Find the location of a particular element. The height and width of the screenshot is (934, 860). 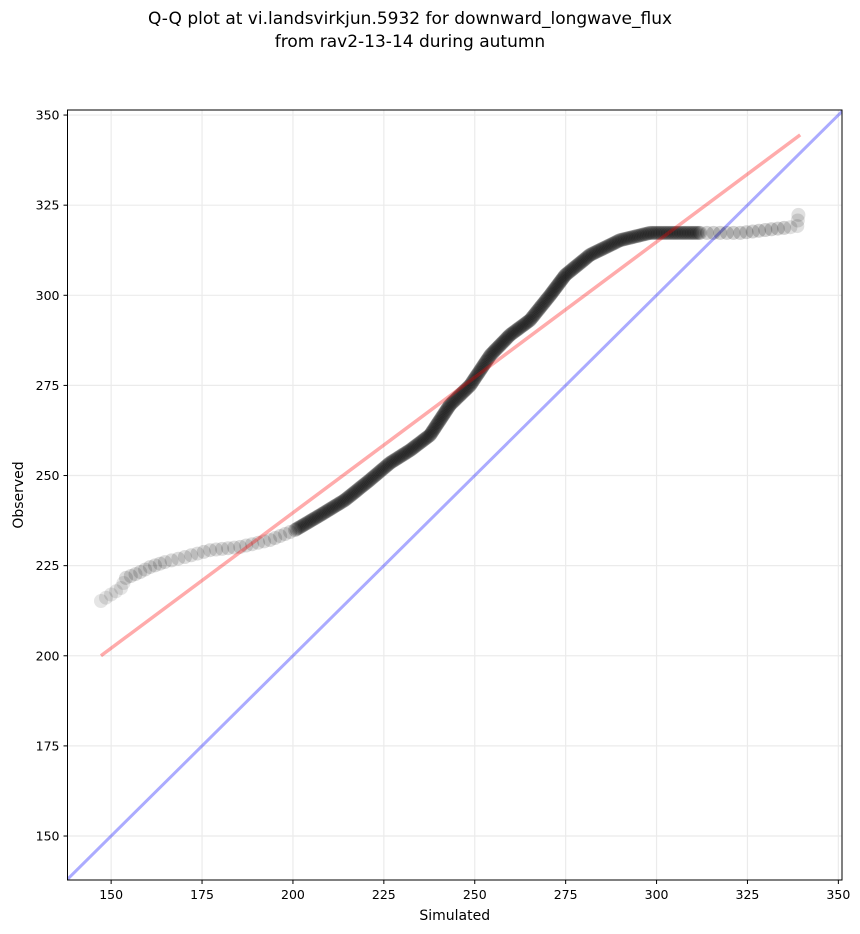

y-tick-label: 175 is located at coordinates (48, 745).